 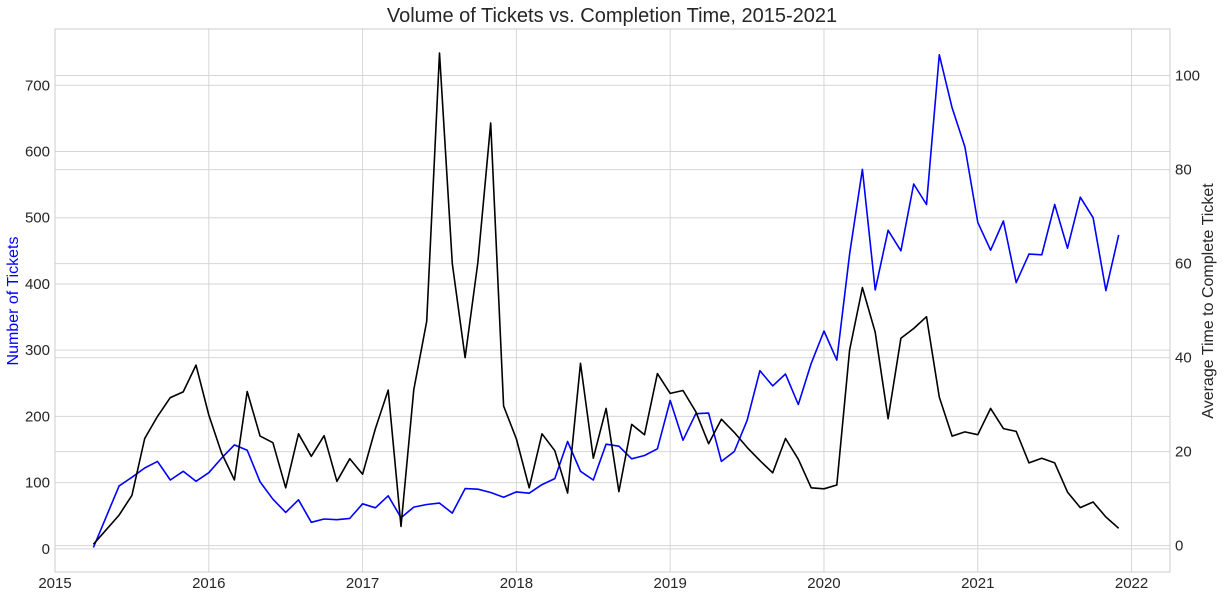 I want to click on y-tick-label: 0, so click(x=46, y=549).